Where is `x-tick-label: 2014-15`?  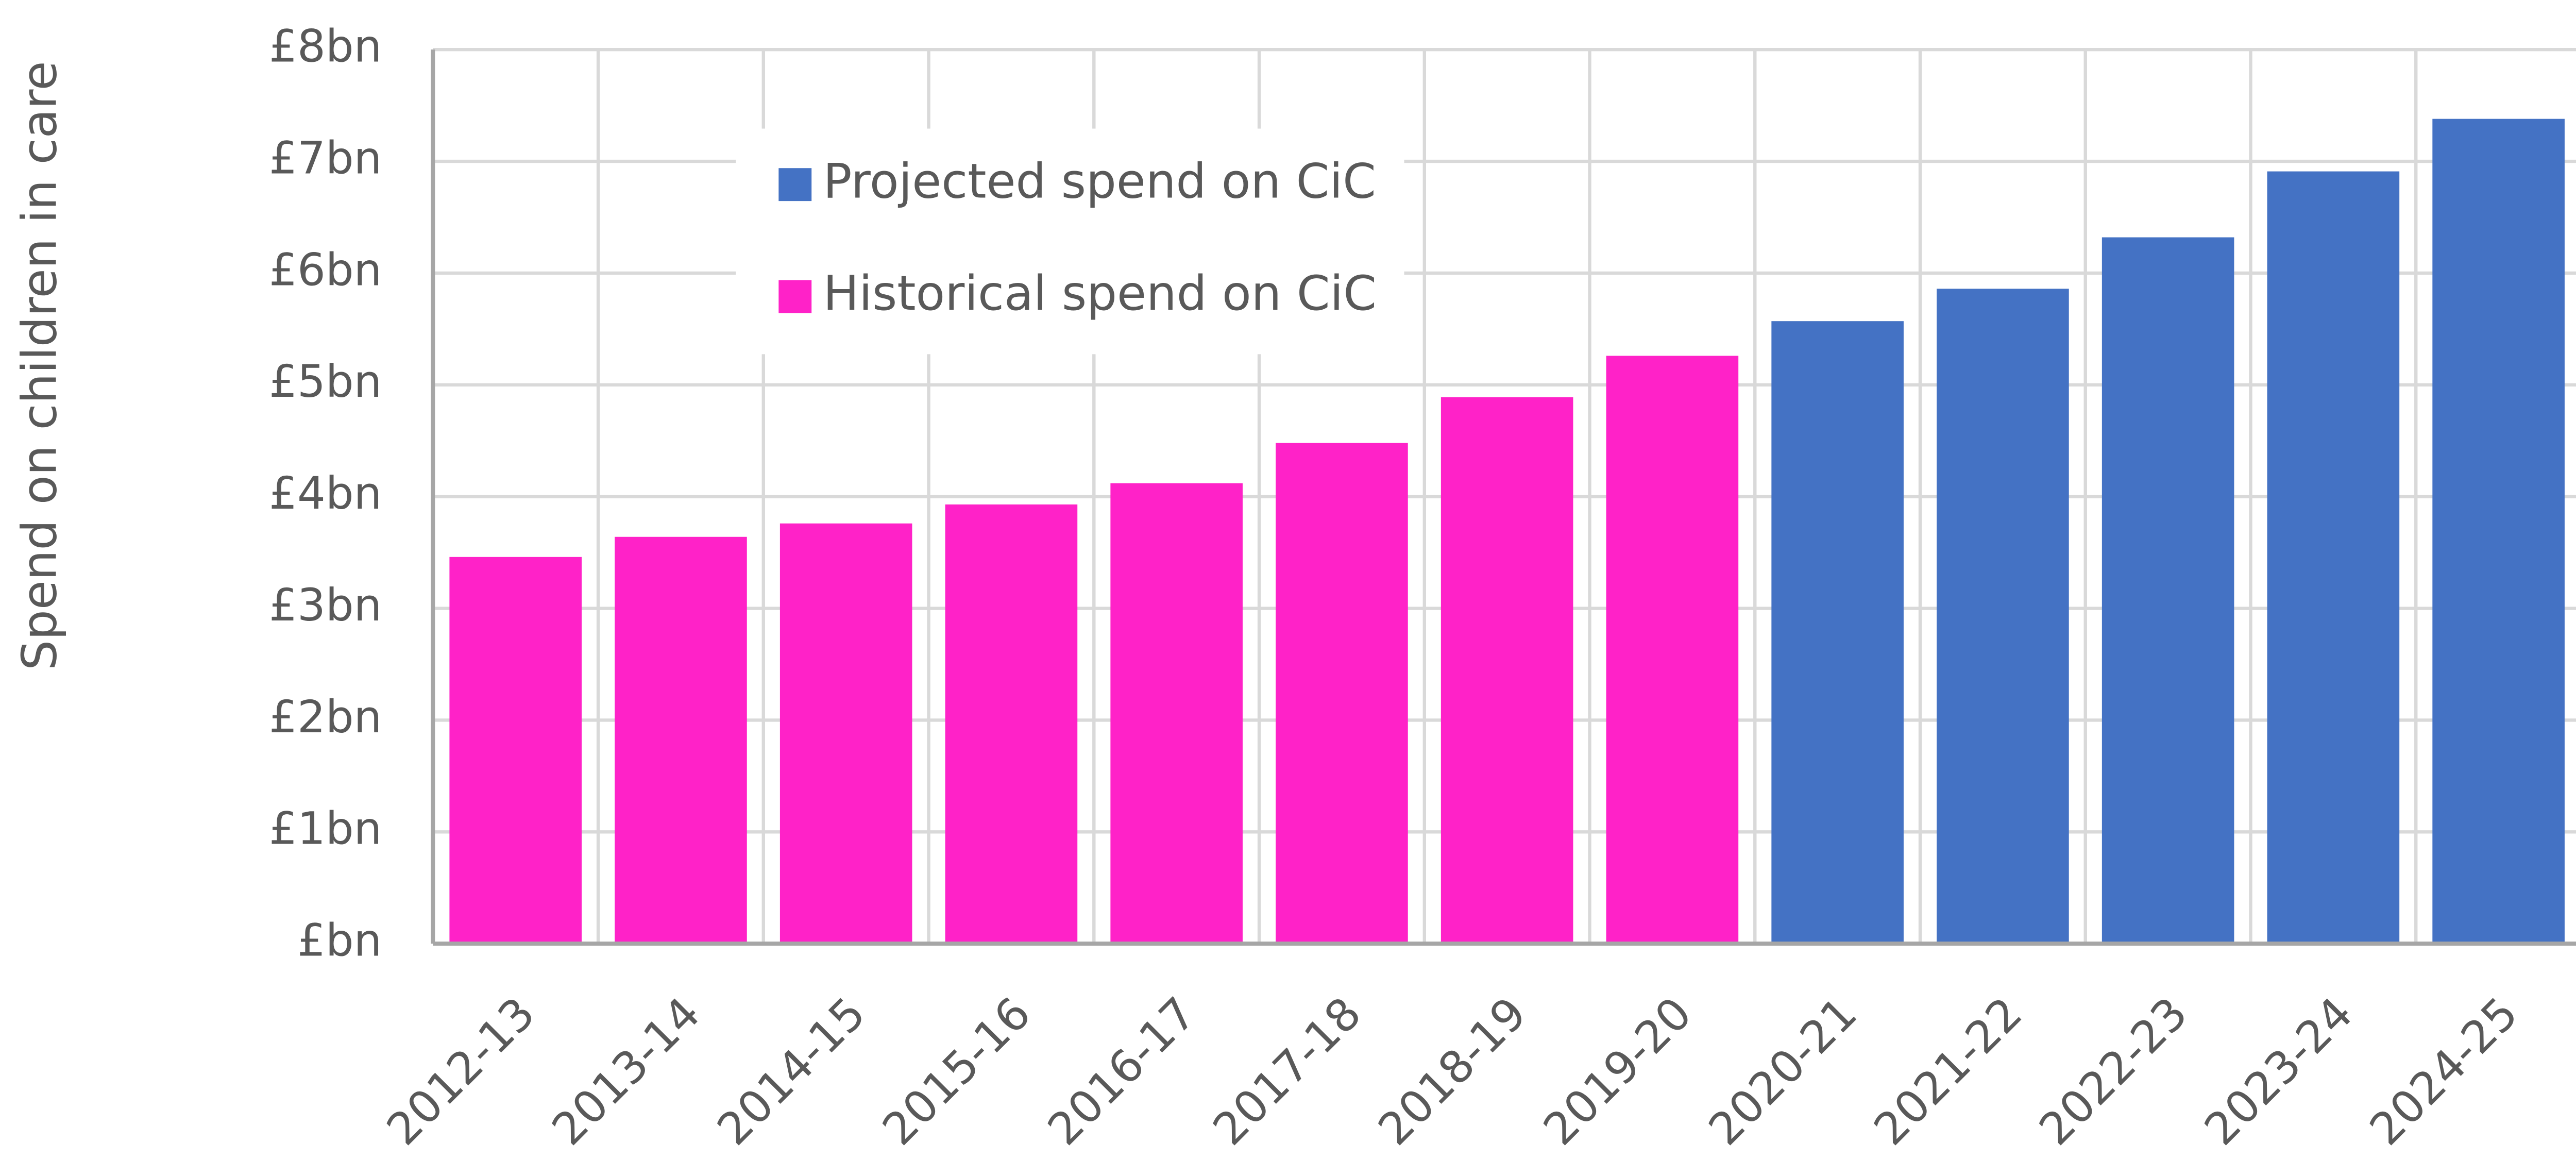
x-tick-label: 2014-15 is located at coordinates (792, 1071).